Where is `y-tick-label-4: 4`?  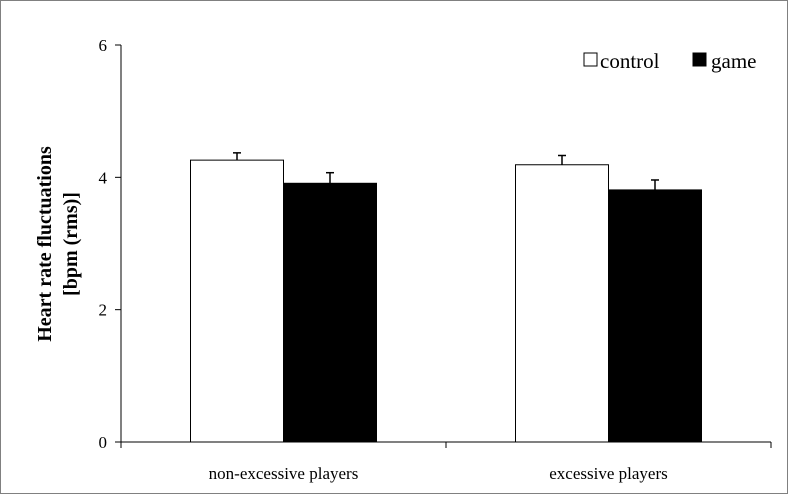
y-tick-label-4: 4 is located at coordinates (103, 177).